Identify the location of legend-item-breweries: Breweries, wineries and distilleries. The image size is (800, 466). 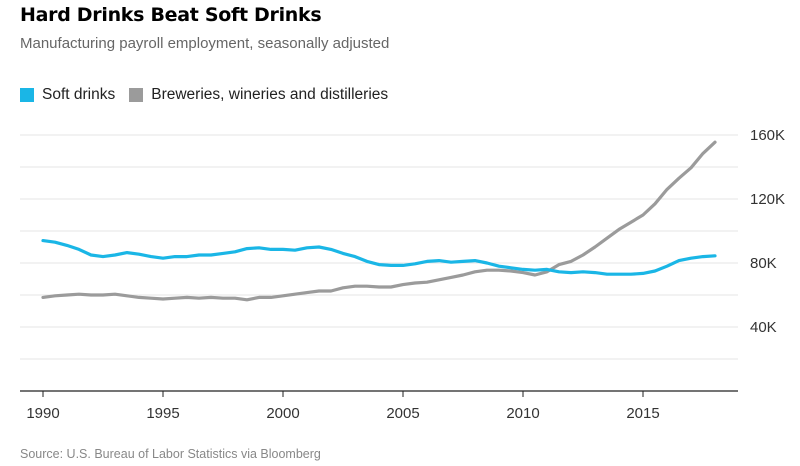
(258, 95).